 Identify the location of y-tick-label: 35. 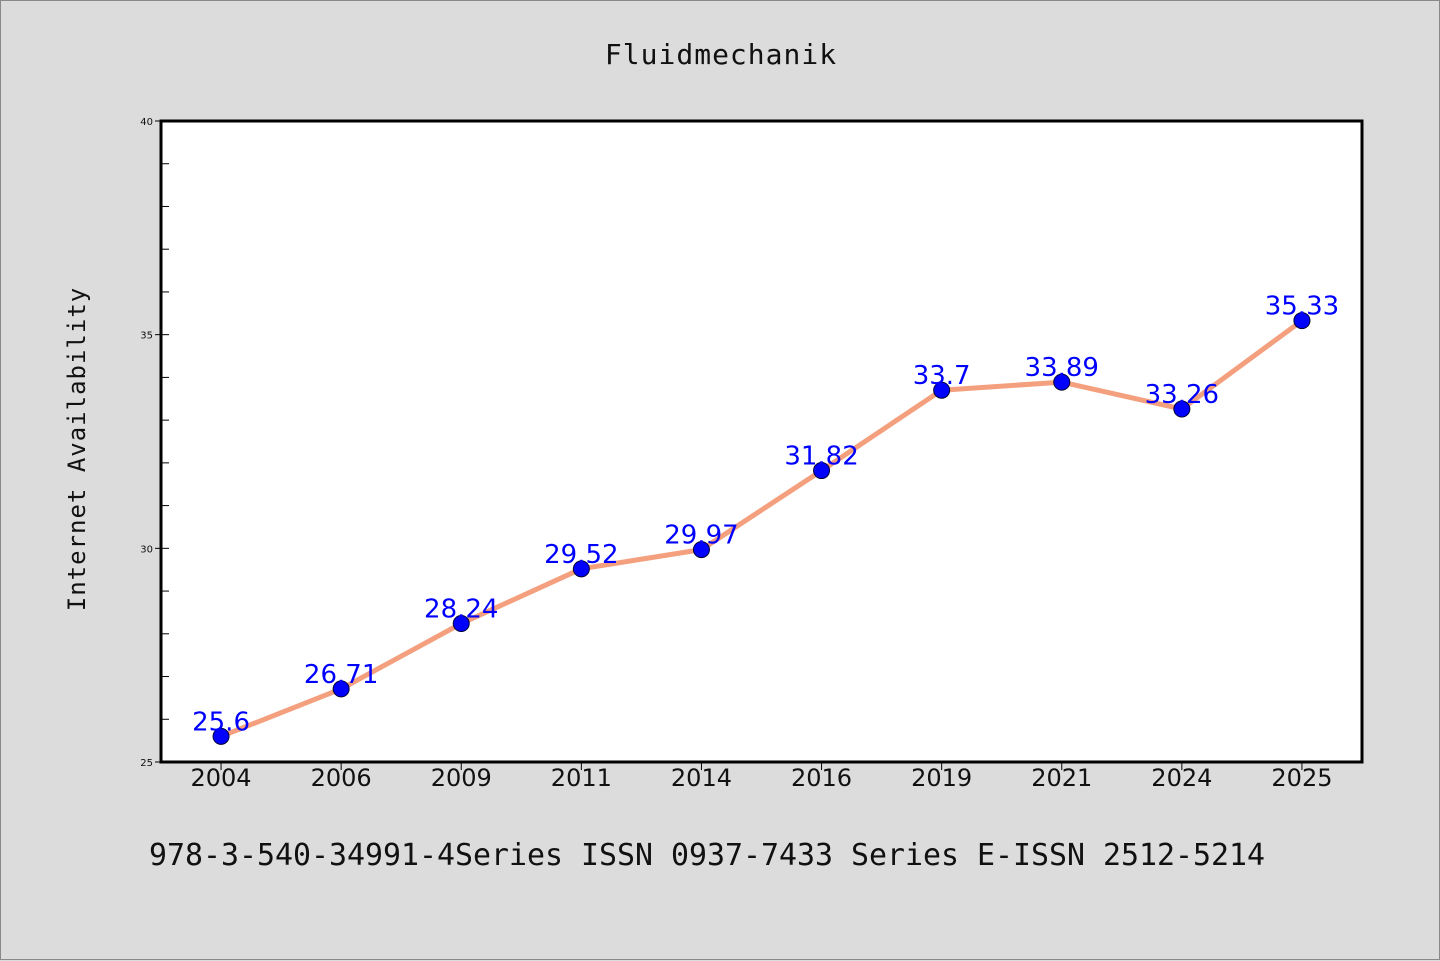
(146, 336).